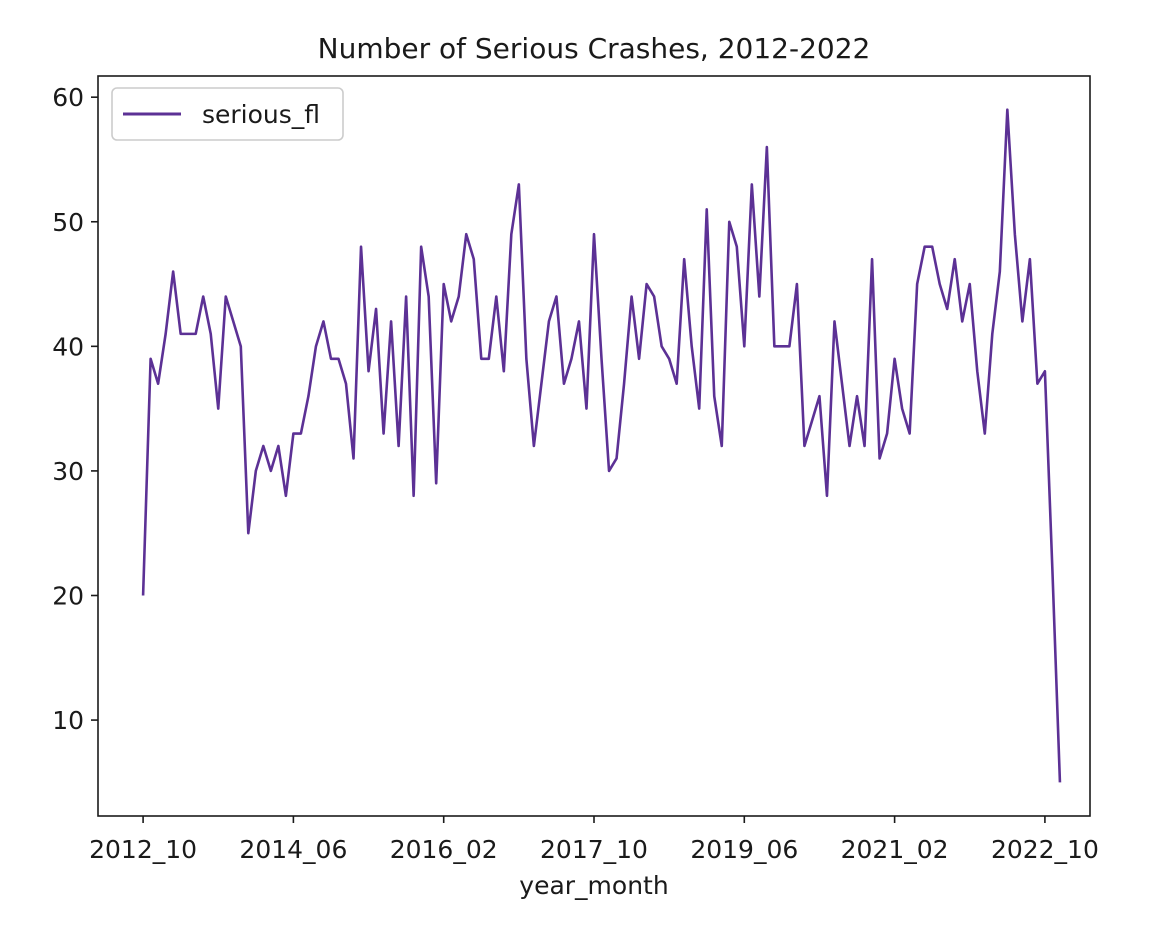 The image size is (1176, 936). I want to click on y-tick-label: 50, so click(68, 222).